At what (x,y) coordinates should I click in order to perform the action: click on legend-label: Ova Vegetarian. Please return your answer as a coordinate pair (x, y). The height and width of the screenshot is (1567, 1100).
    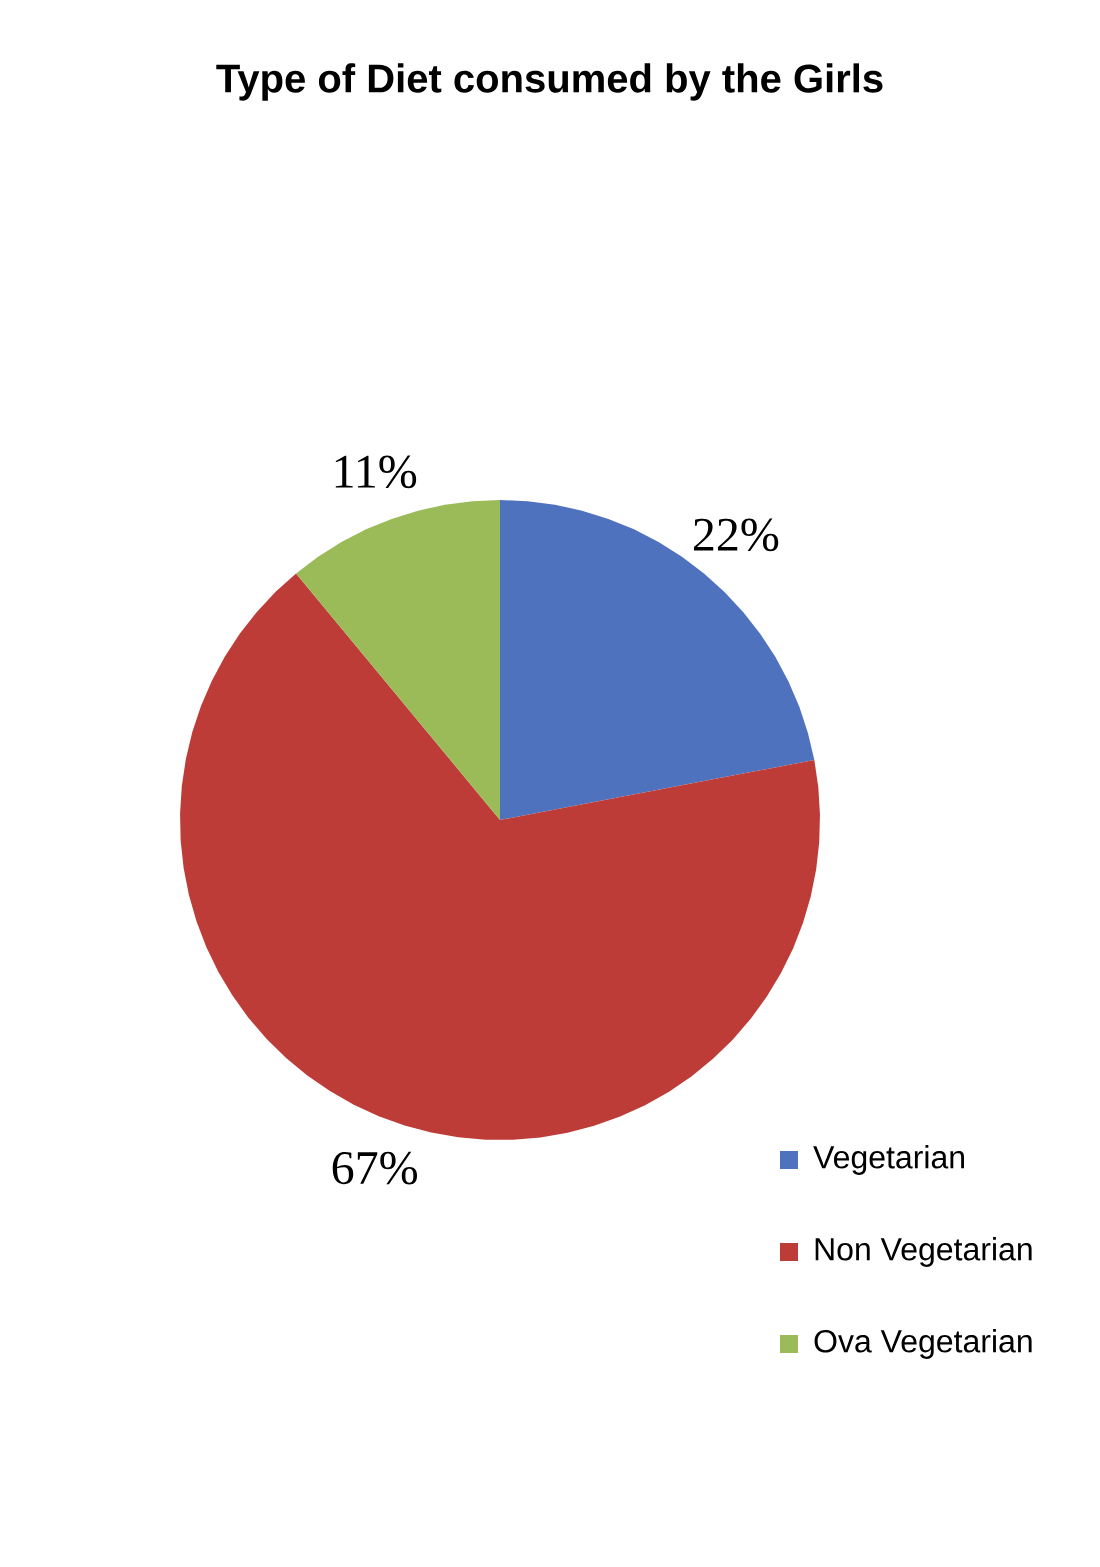
    Looking at the image, I should click on (923, 1344).